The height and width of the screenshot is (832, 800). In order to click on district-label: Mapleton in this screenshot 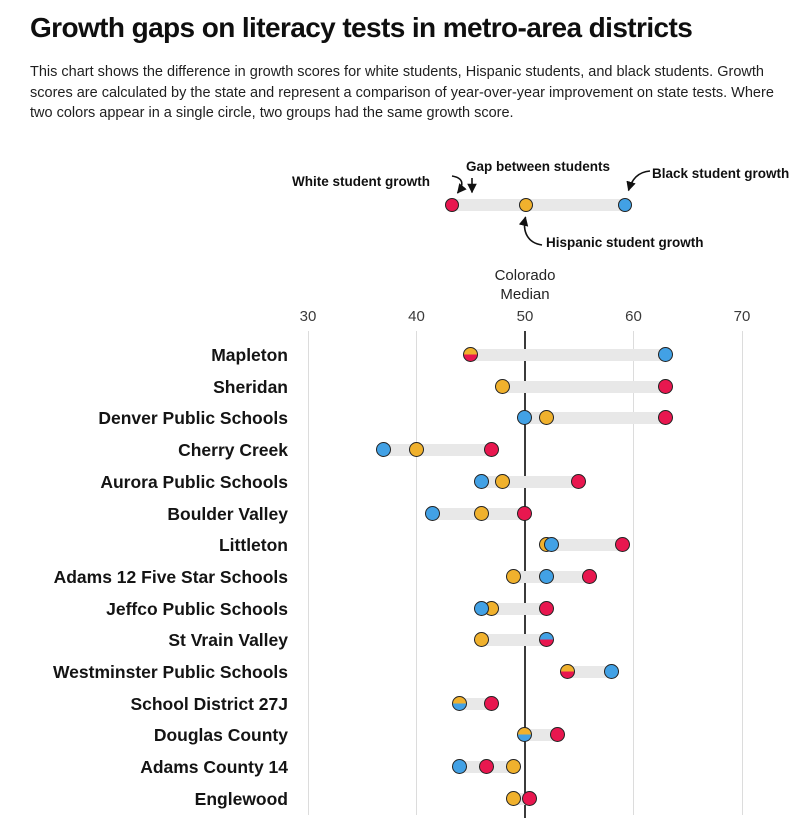, I will do `click(249, 355)`.